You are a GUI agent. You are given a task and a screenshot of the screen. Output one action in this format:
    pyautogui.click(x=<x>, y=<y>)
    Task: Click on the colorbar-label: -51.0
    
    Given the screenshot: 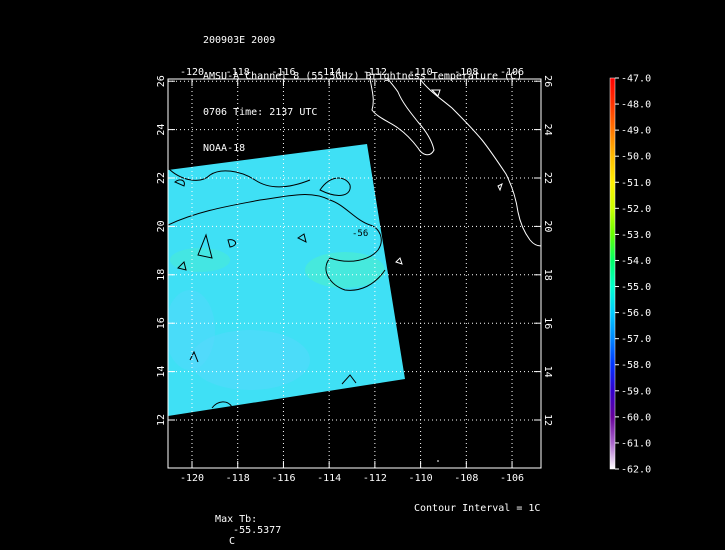 What is the action you would take?
    pyautogui.click(x=636, y=183)
    